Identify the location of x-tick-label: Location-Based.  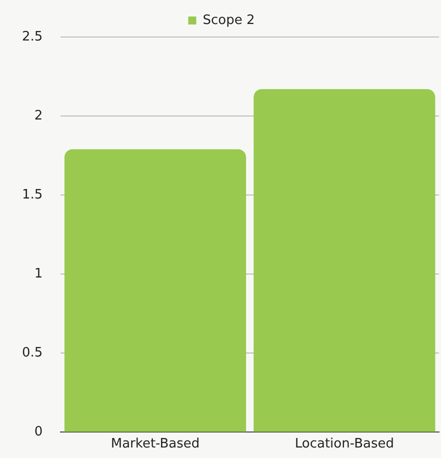
(344, 444).